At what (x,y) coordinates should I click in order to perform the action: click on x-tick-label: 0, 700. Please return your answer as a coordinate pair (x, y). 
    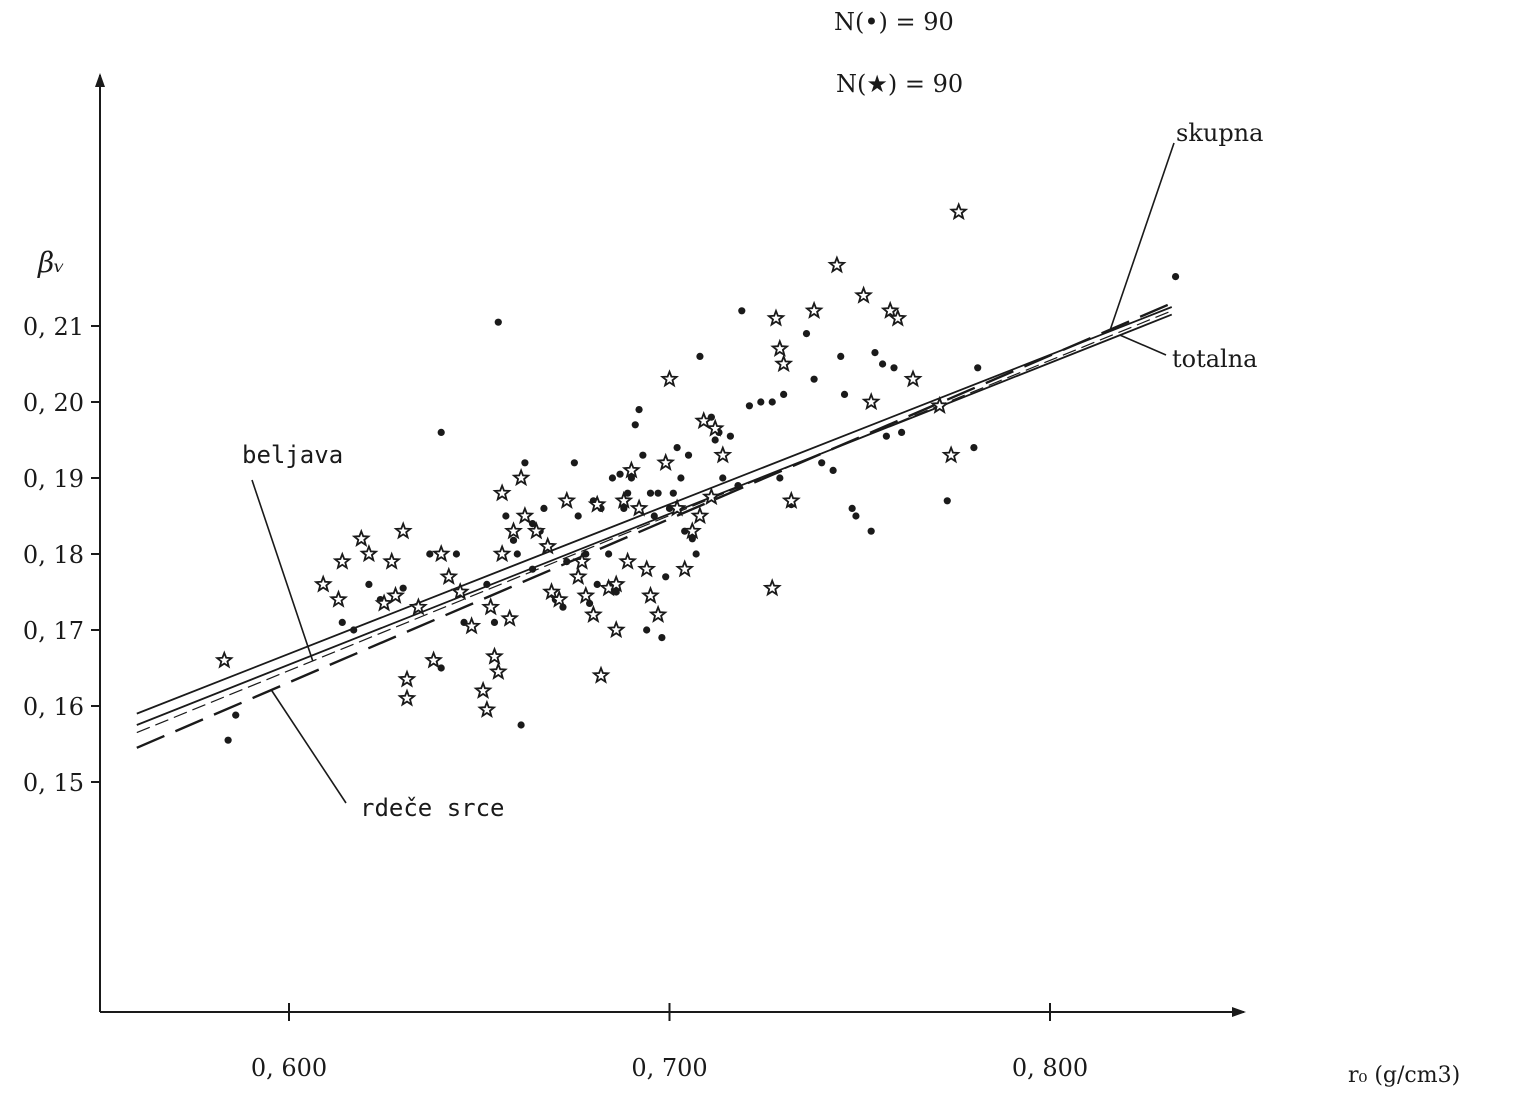
    Looking at the image, I should click on (669, 1068).